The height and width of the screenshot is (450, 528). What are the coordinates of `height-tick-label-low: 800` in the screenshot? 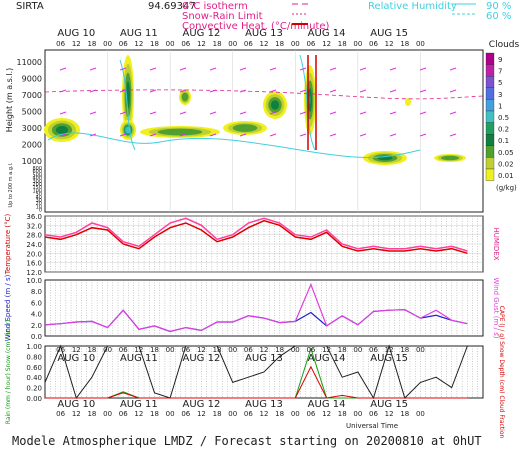 It's located at (37, 169).